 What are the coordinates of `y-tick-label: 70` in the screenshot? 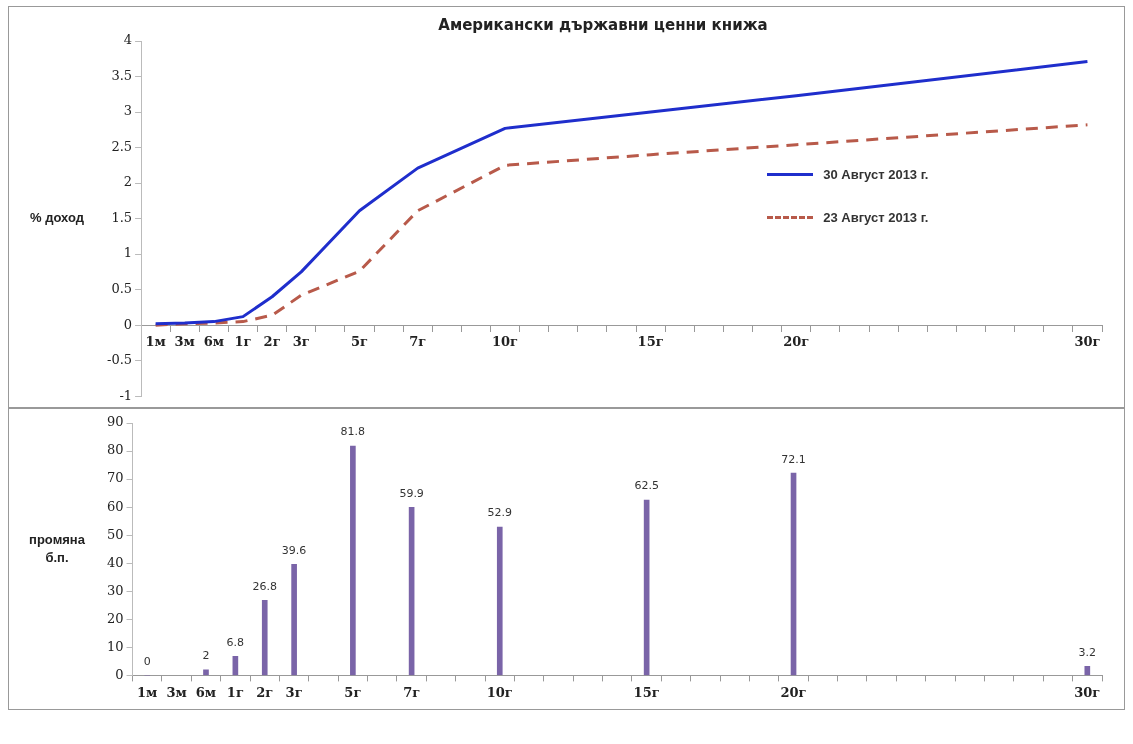 It's located at (115, 478).